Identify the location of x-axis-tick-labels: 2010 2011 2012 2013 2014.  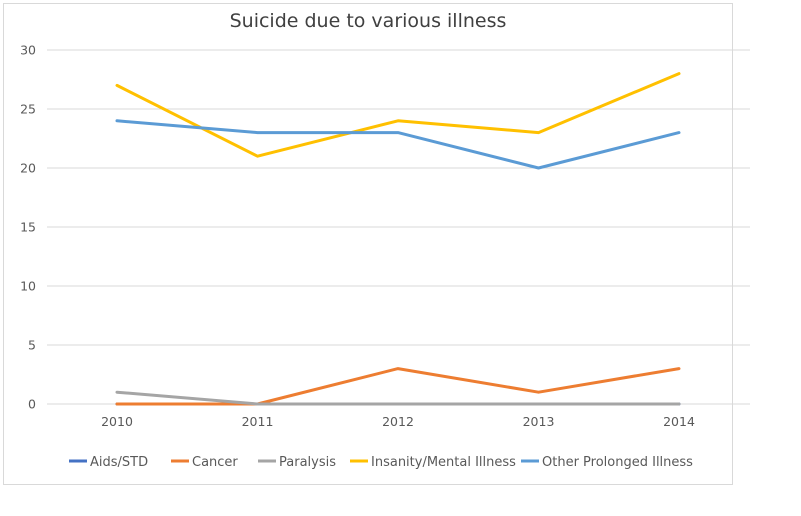
(398, 421).